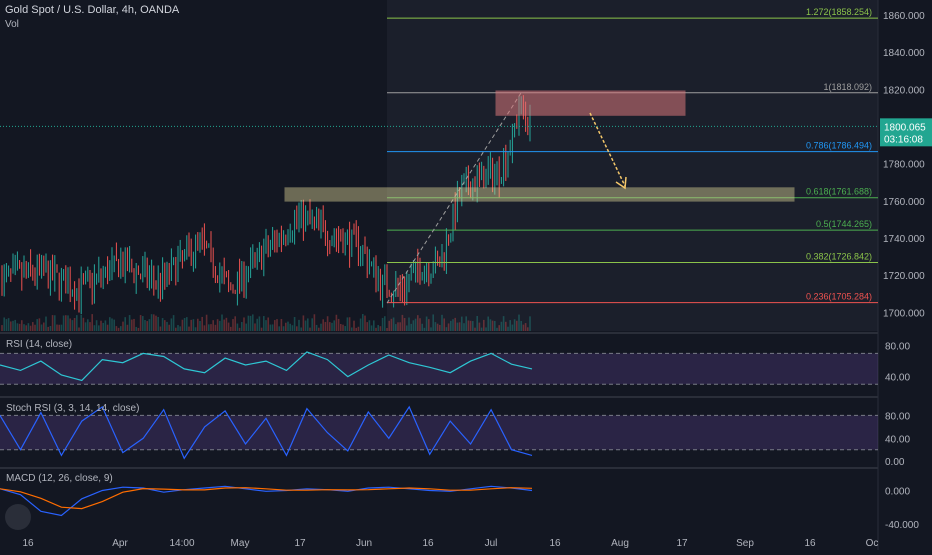 The width and height of the screenshot is (932, 555). I want to click on y-tick-label: 1740.000, so click(904, 239).